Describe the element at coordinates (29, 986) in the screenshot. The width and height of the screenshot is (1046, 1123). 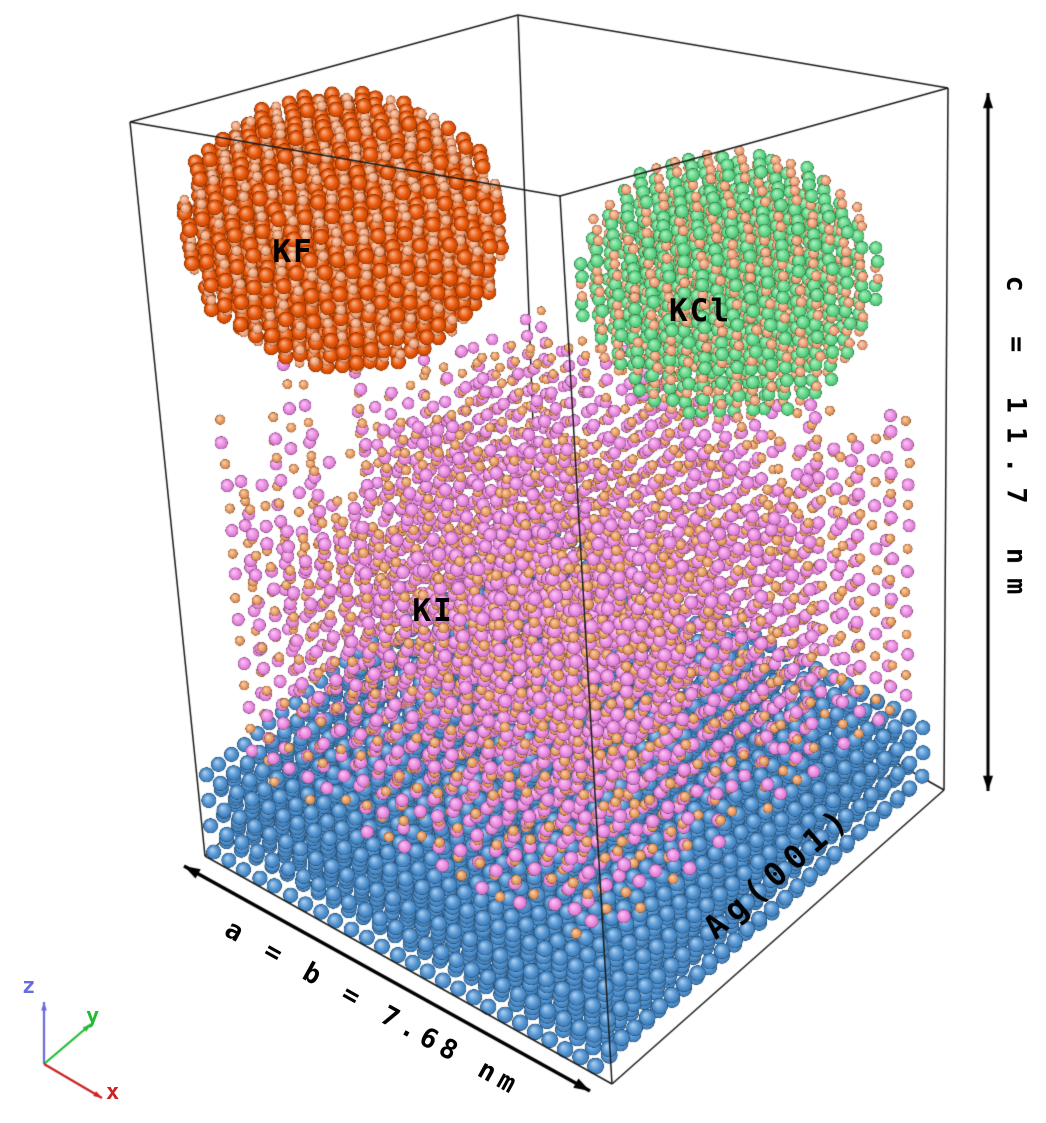
I see `z-axis-label: z` at that location.